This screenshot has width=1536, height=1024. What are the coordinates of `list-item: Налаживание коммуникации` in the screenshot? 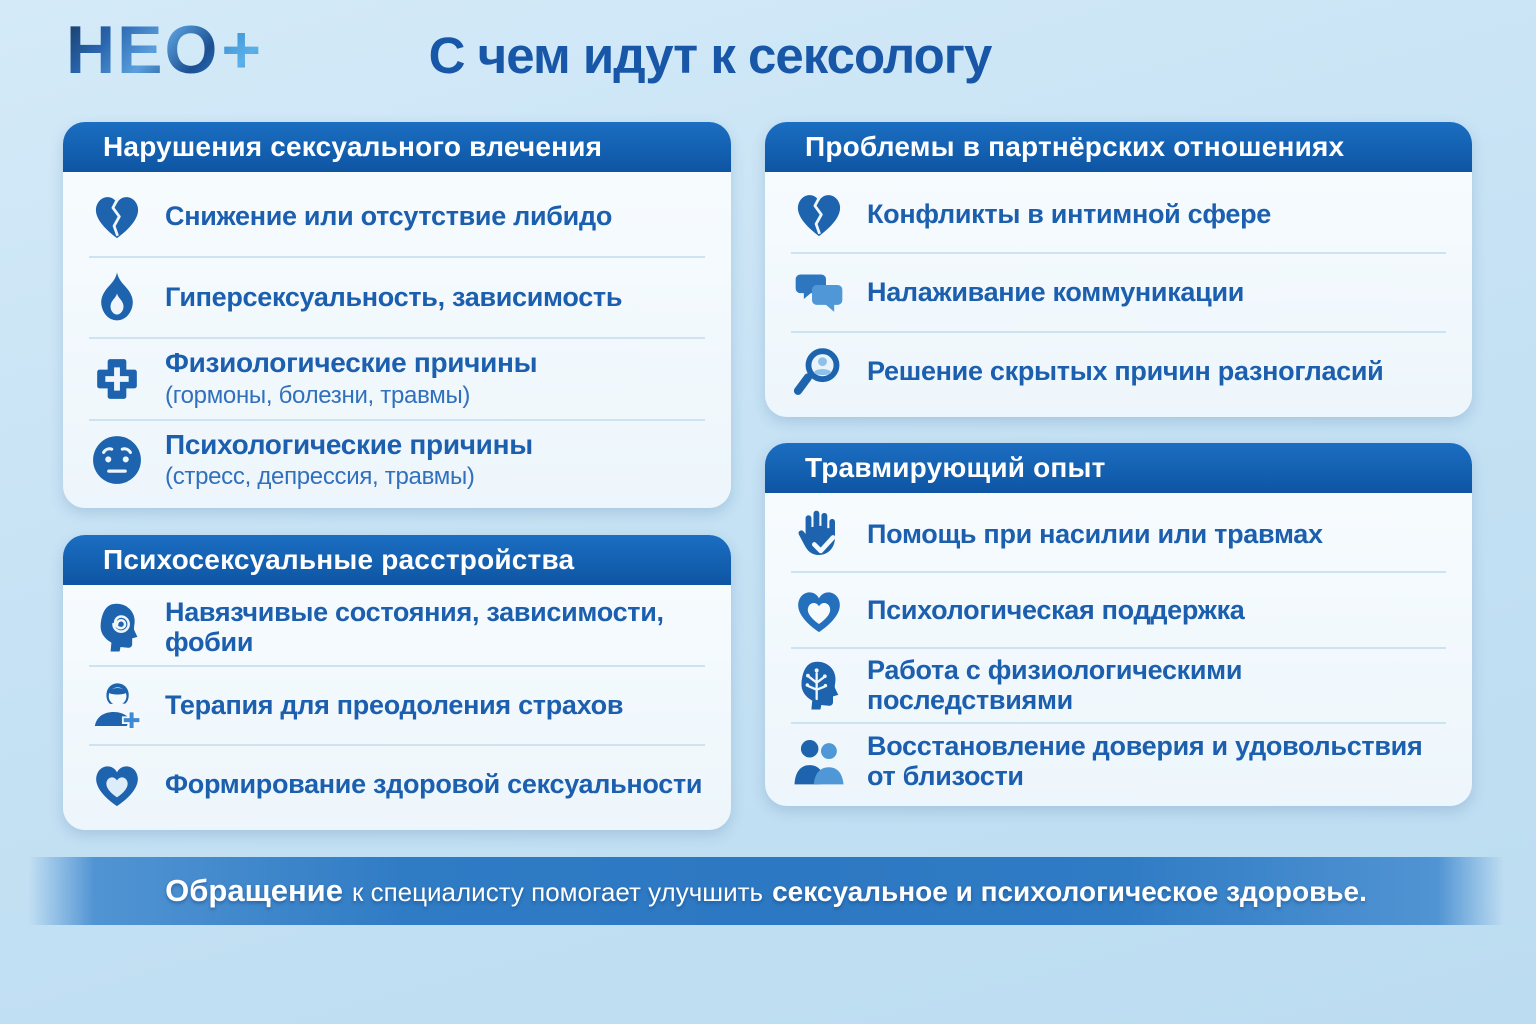 It's located at (1118, 291).